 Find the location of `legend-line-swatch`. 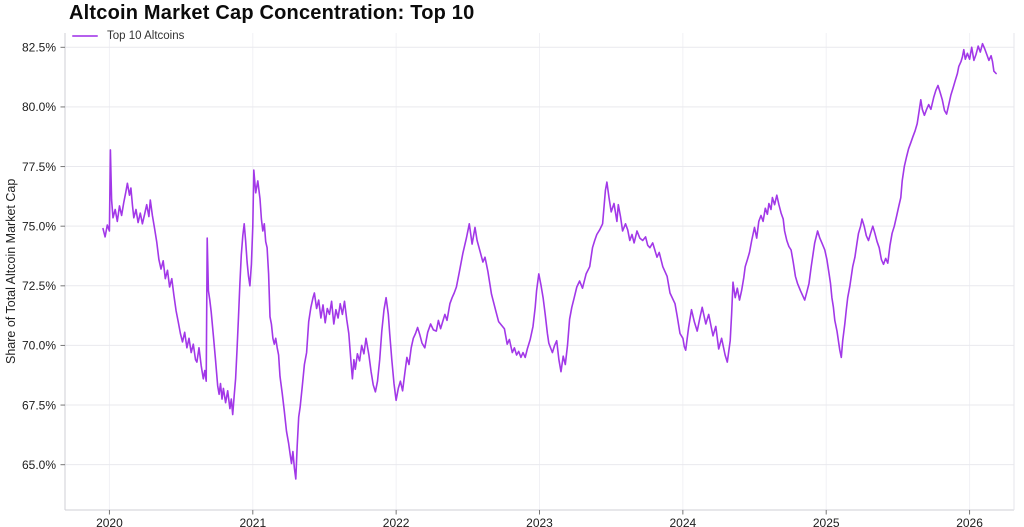

legend-line-swatch is located at coordinates (85, 36).